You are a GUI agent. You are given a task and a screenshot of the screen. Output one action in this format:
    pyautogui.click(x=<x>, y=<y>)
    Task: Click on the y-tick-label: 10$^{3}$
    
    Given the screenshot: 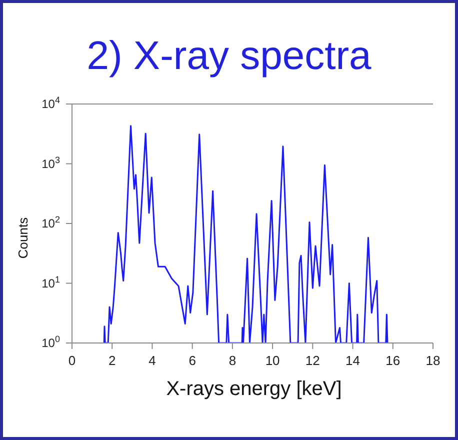 What is the action you would take?
    pyautogui.click(x=51, y=162)
    